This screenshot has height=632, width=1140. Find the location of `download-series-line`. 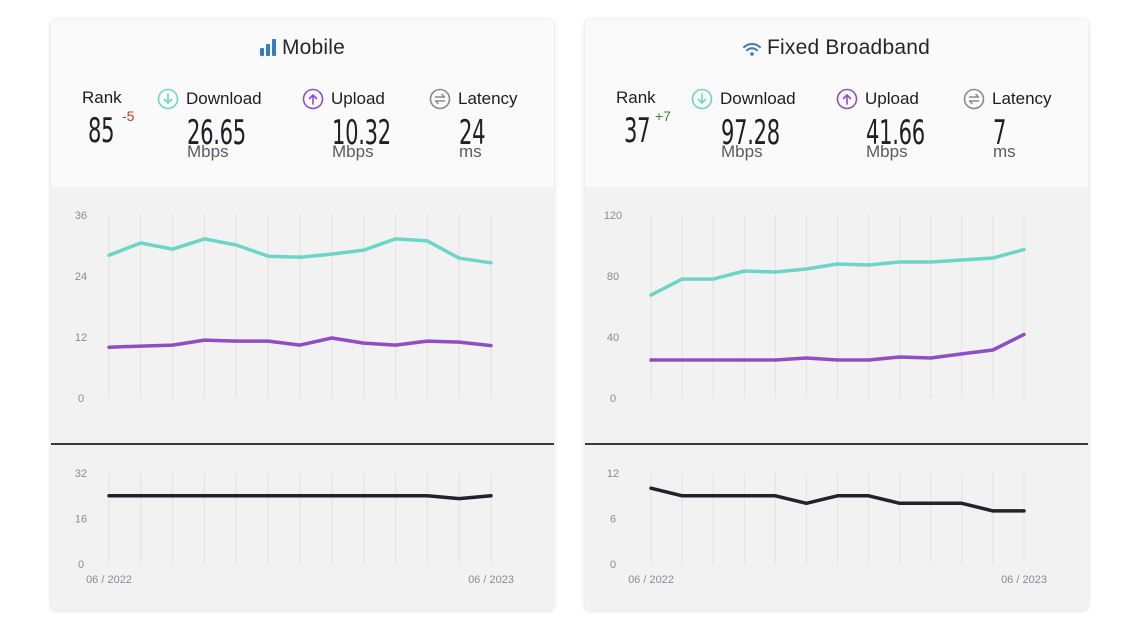

download-series-line is located at coordinates (300, 251).